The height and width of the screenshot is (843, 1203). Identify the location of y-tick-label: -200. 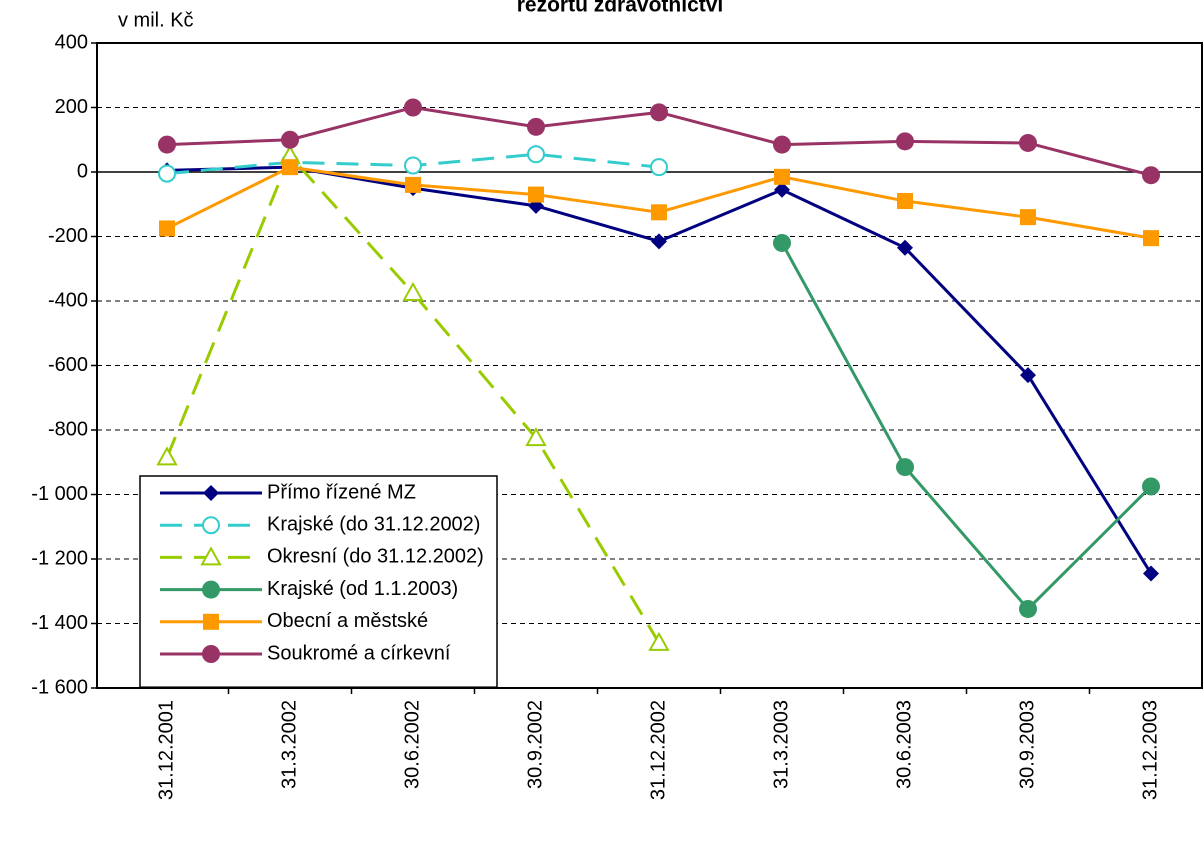
(68, 236).